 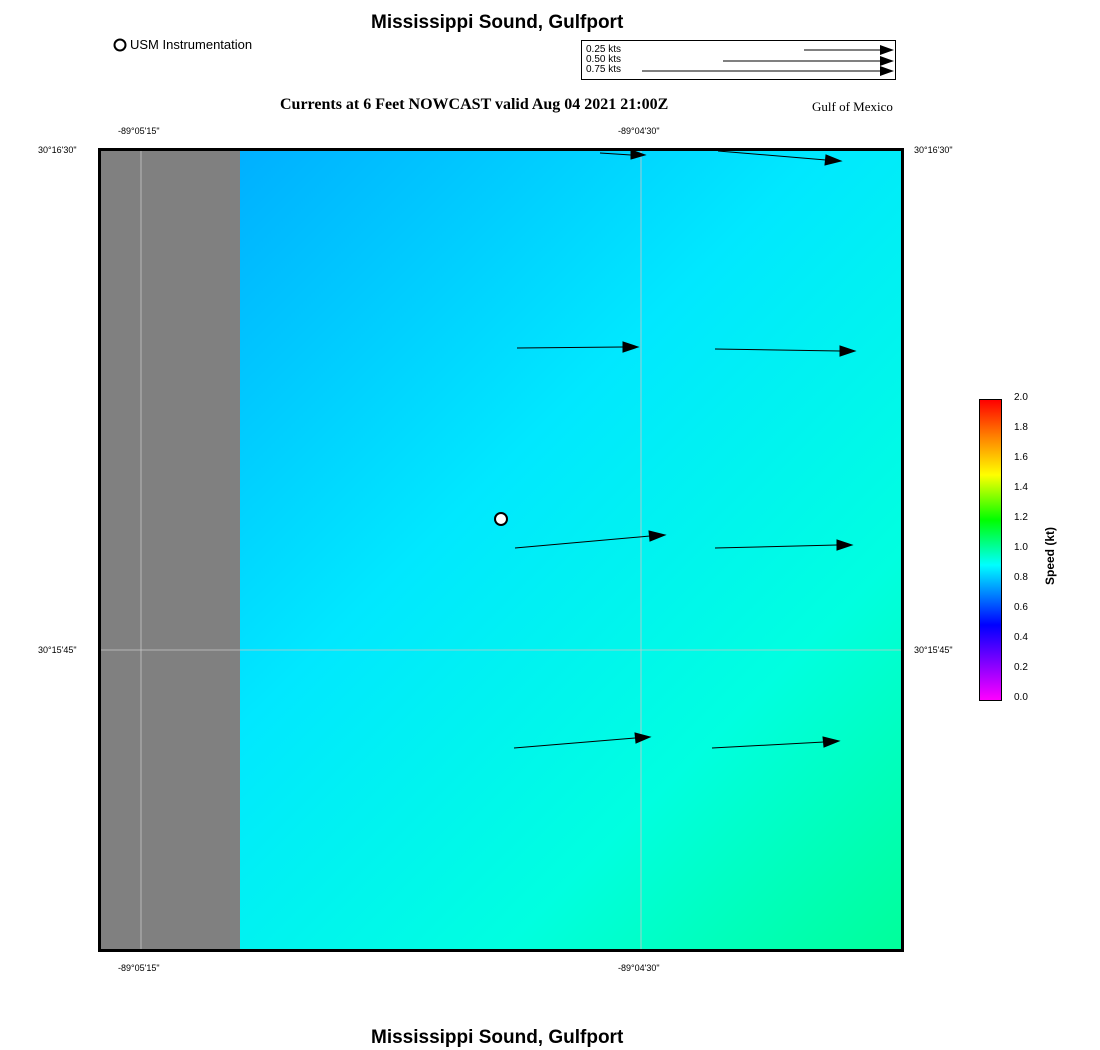 What do you see at coordinates (139, 131) in the screenshot?
I see `lon-tick-top-1: -89°05'15"` at bounding box center [139, 131].